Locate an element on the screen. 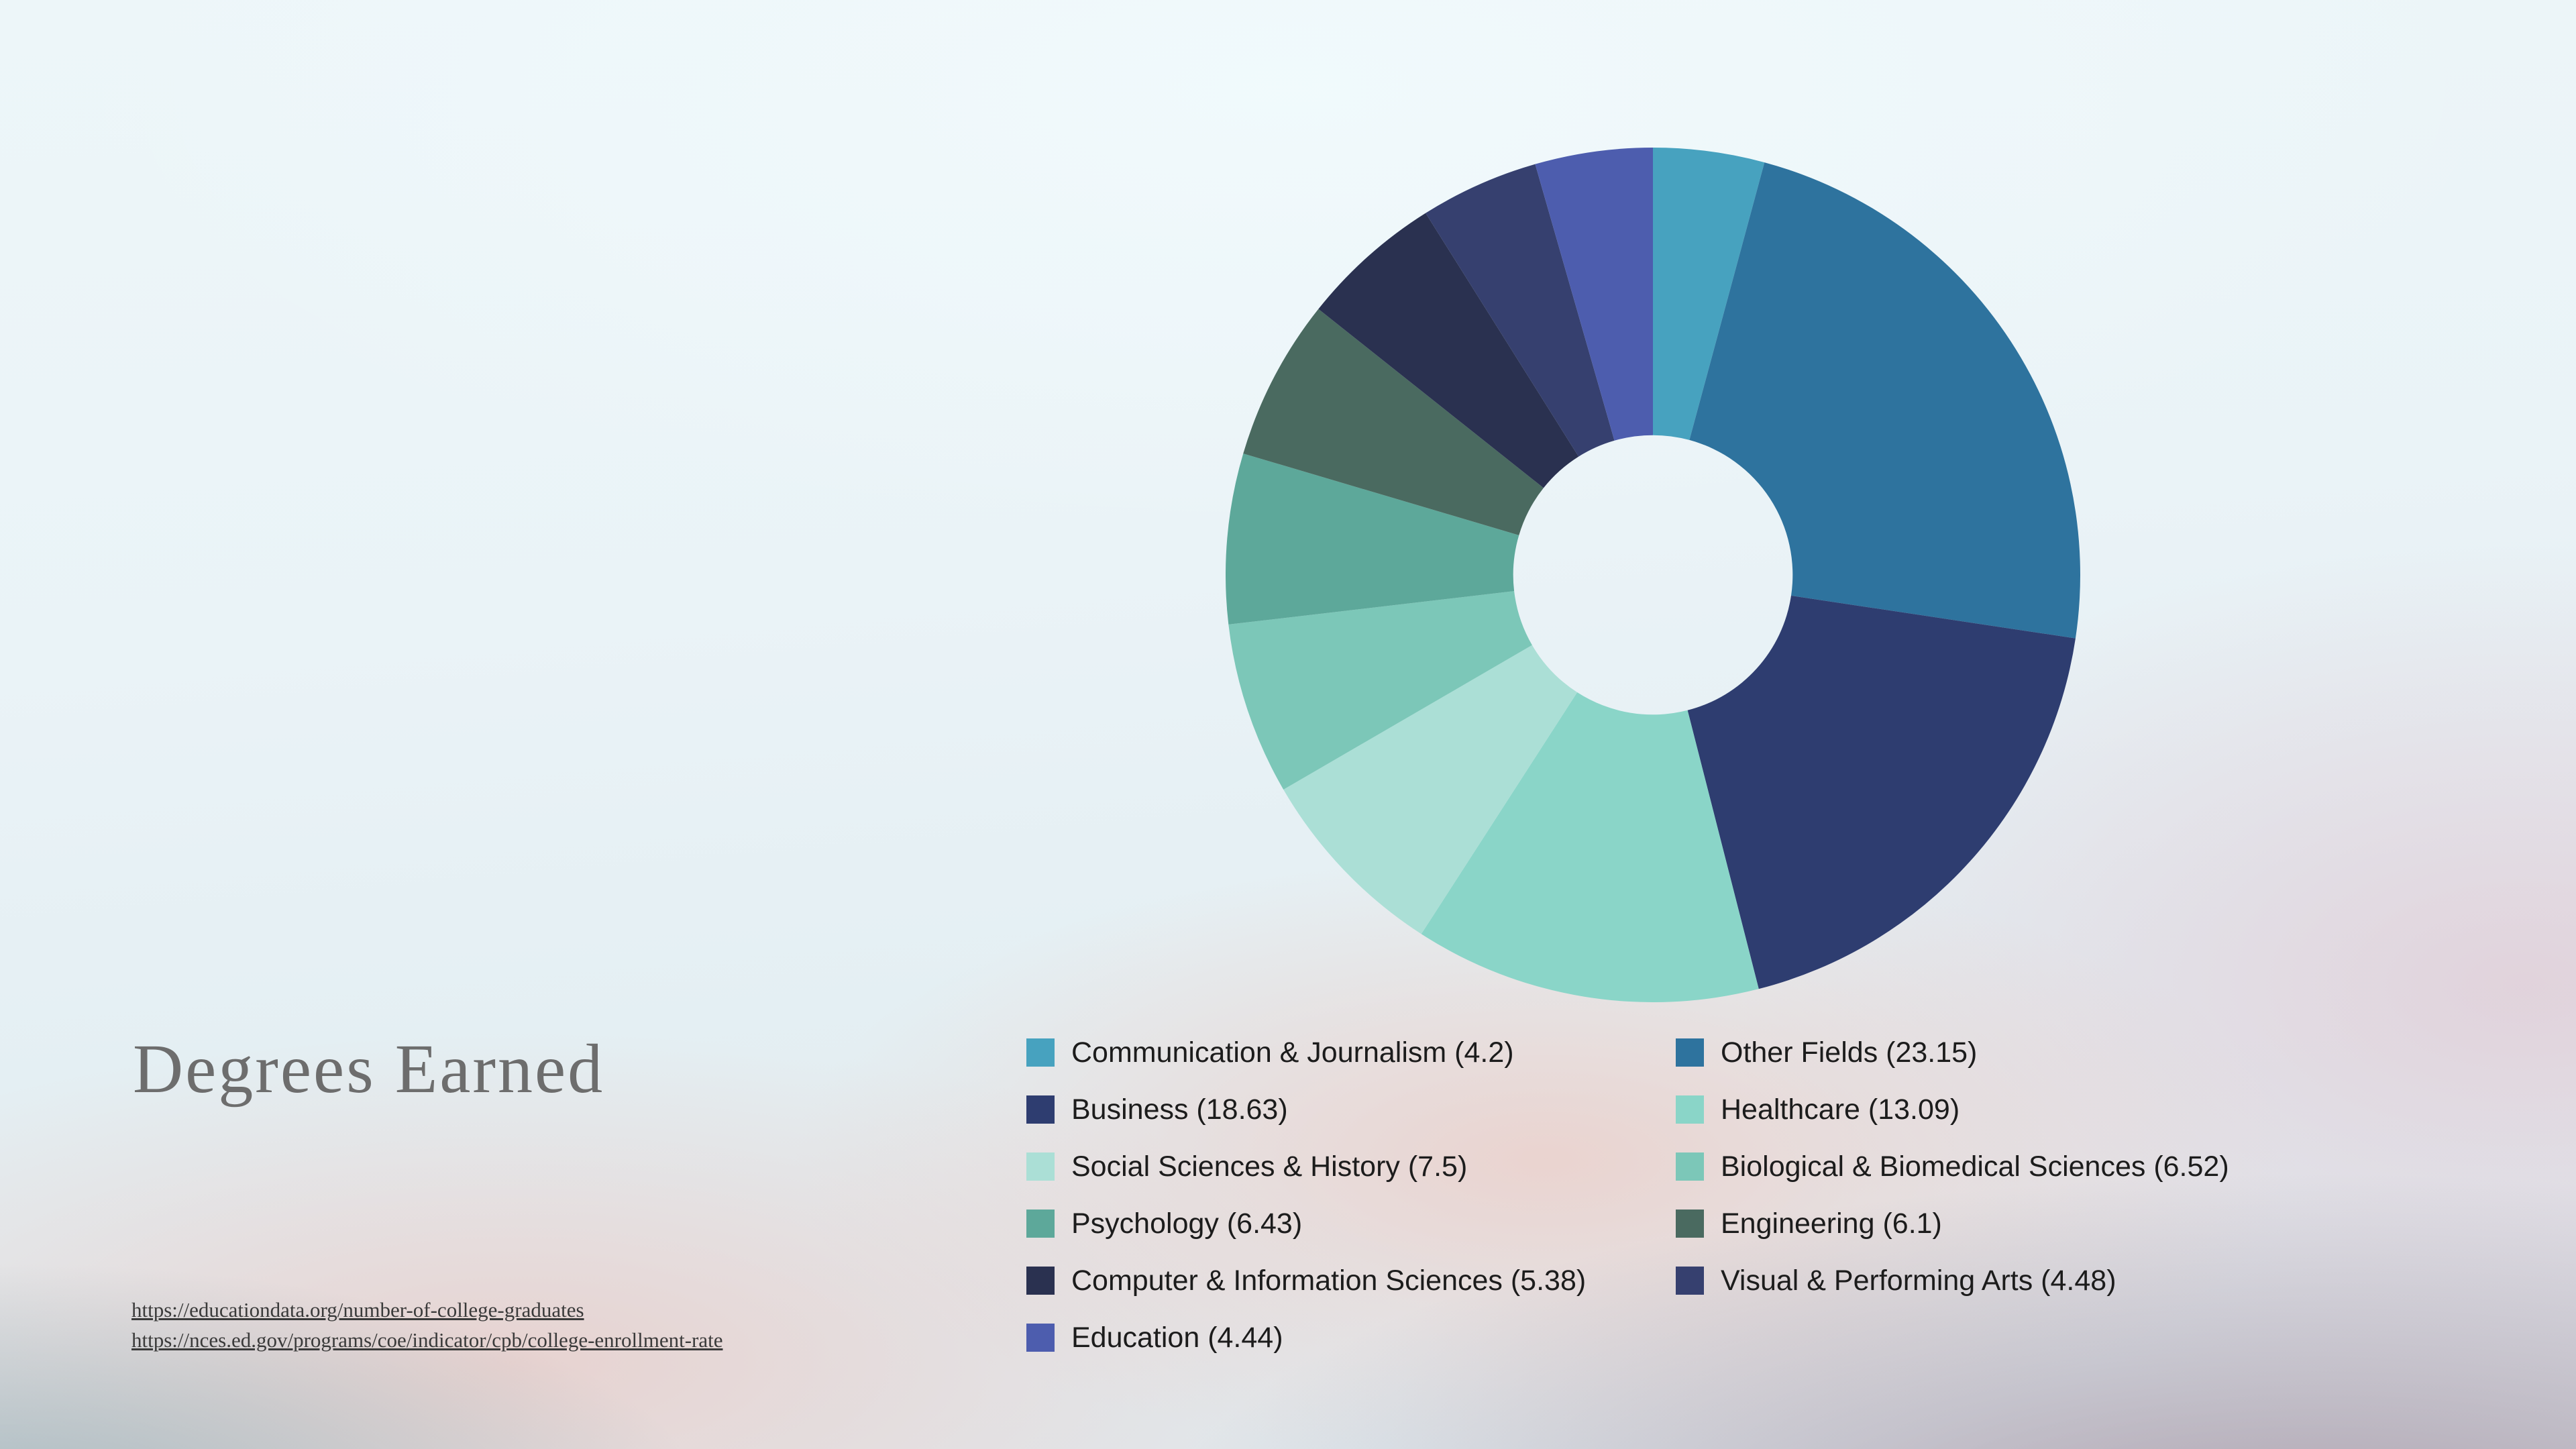  legend-item: Social Sciences & History (7.5) is located at coordinates (1351, 1166).